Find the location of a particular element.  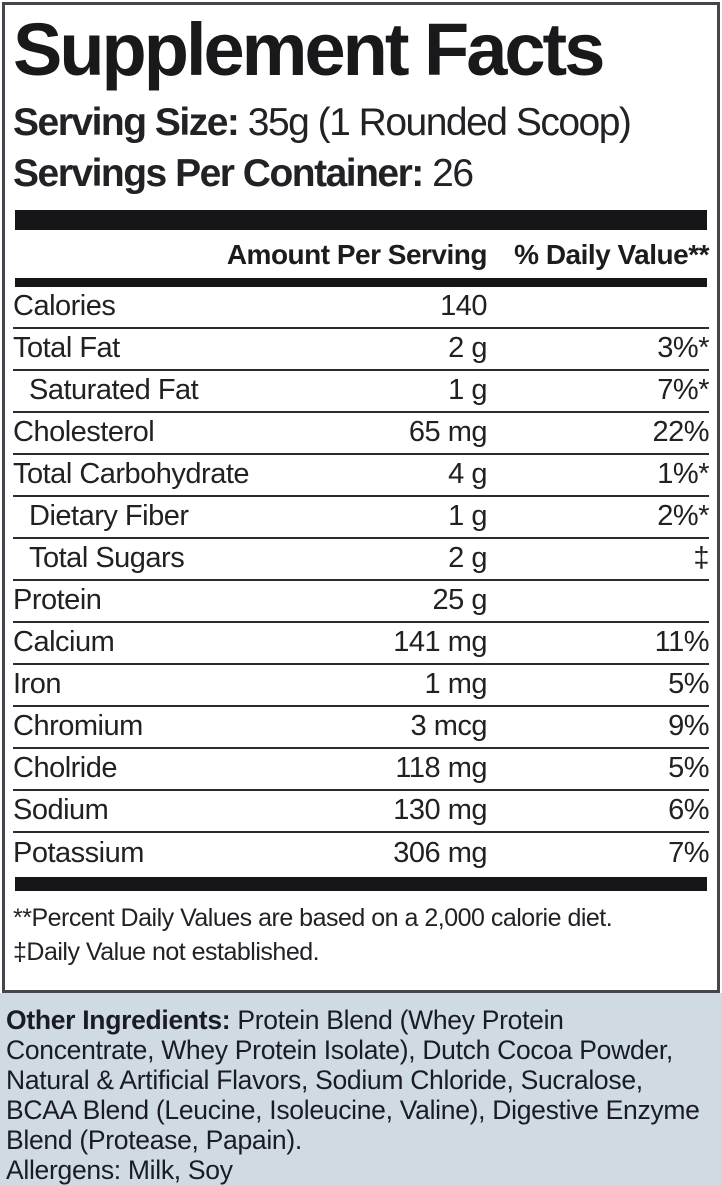

nutrient-daily-value: 22% is located at coordinates (680, 432).